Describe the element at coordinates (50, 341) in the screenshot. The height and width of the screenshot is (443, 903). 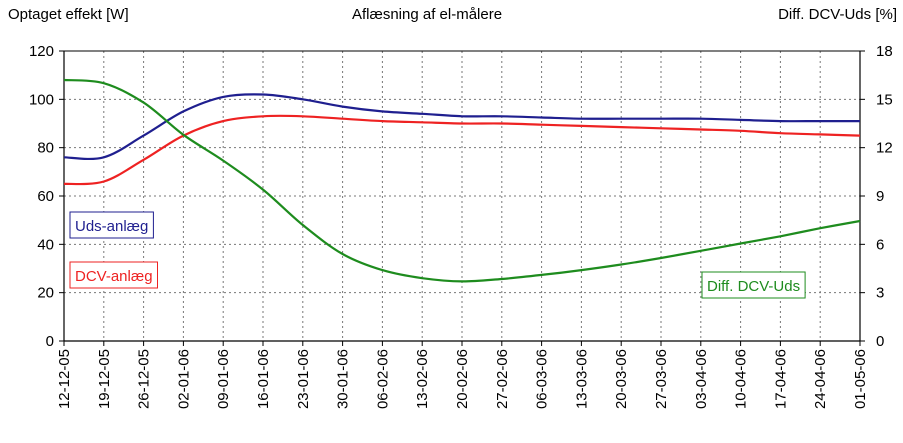
I see `y-left-tick-label: 0` at that location.